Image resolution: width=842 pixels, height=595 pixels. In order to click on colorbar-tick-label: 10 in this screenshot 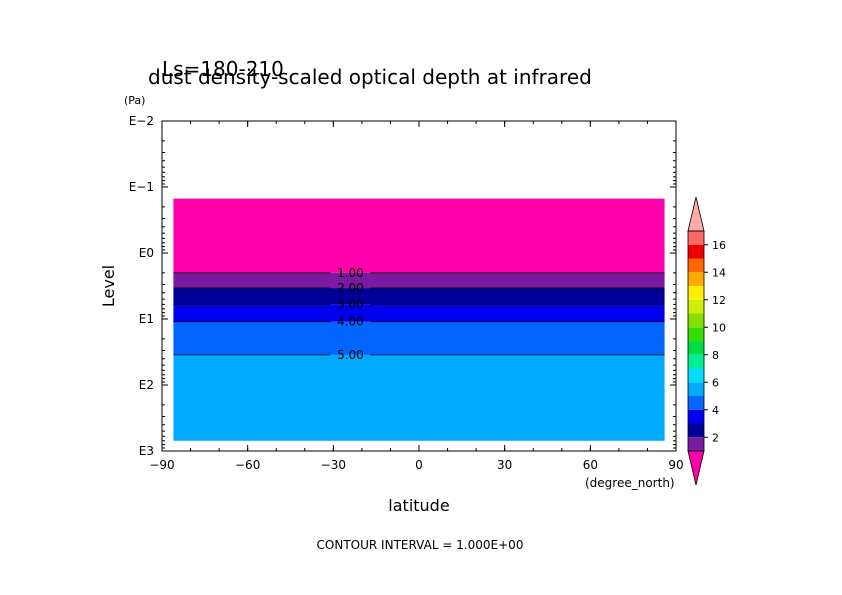, I will do `click(719, 327)`.